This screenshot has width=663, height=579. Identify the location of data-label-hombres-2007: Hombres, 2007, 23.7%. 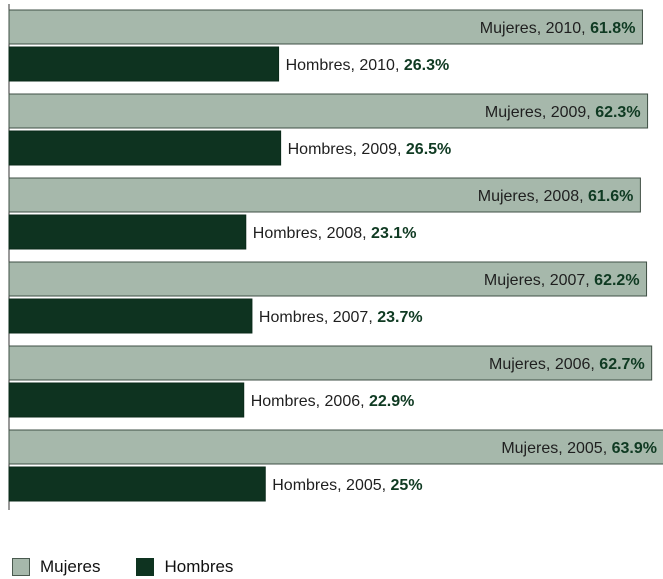
(341, 317).